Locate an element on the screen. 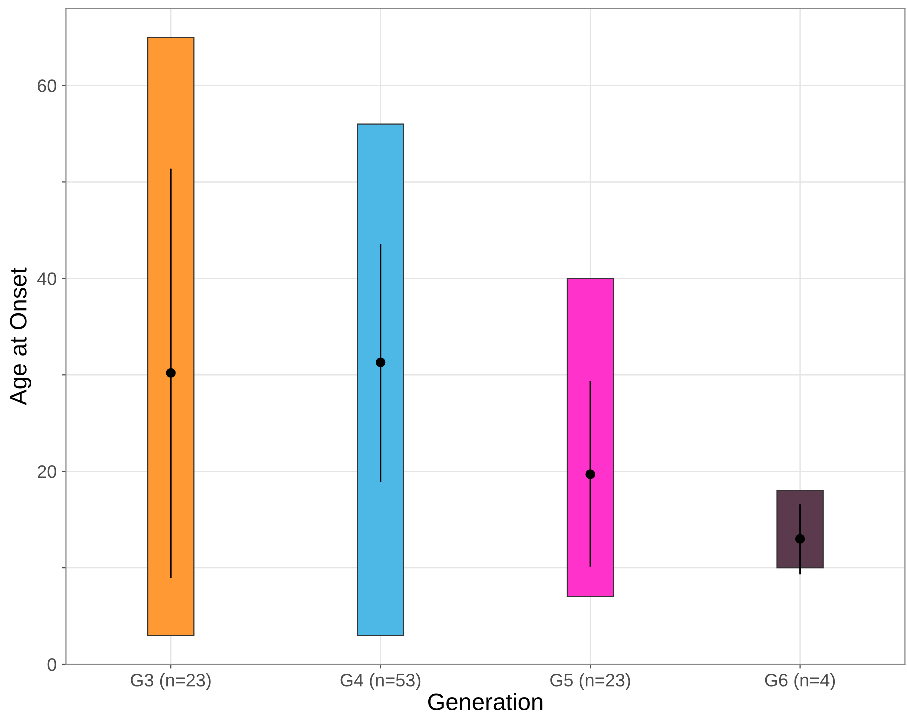 This screenshot has width=907, height=713. x-tick-label: G3 (n=23) is located at coordinates (171, 682).